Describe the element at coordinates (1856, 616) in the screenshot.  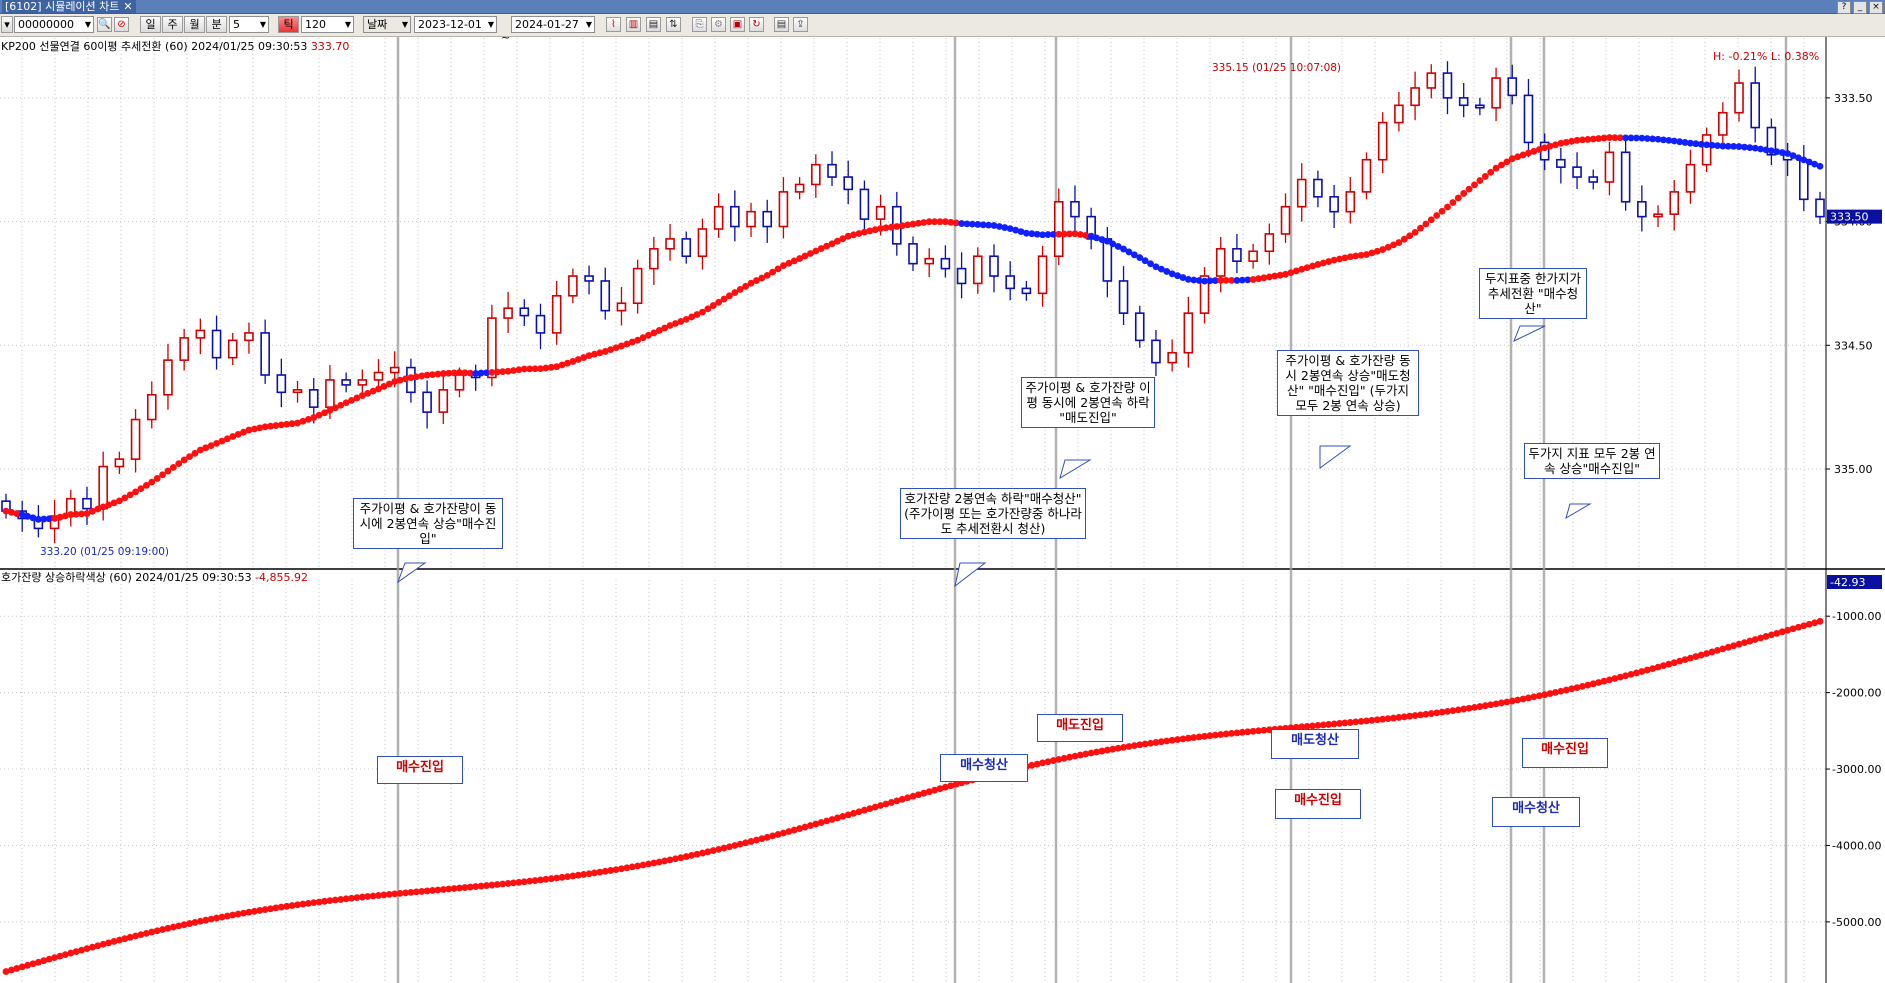
I see `y-tick-label-lower: -1000.00` at that location.